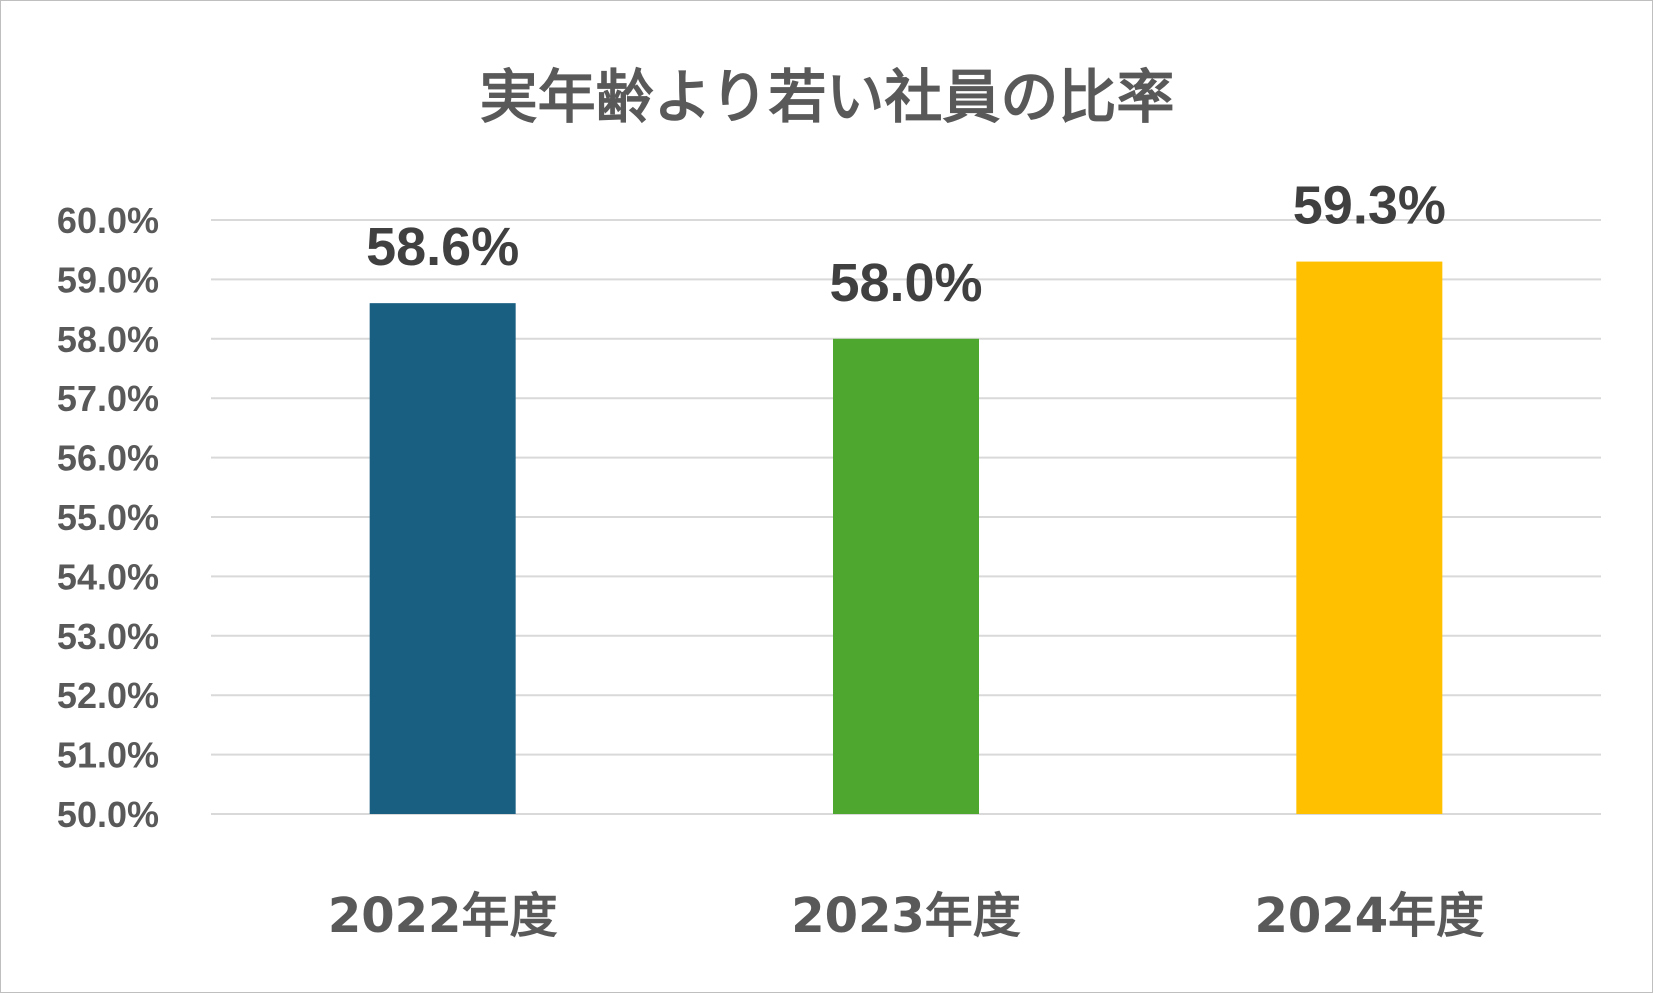 This screenshot has height=993, width=1653. Describe the element at coordinates (827, 97) in the screenshot. I see `chart-title: 実年齢より若い社員の比率` at that location.